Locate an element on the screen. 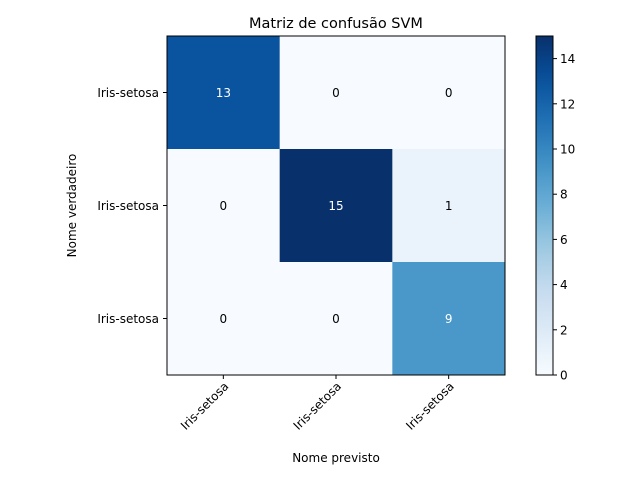 Image resolution: width=640 pixels, height=480 pixels. colorbar-tick-label: 2 is located at coordinates (564, 330).